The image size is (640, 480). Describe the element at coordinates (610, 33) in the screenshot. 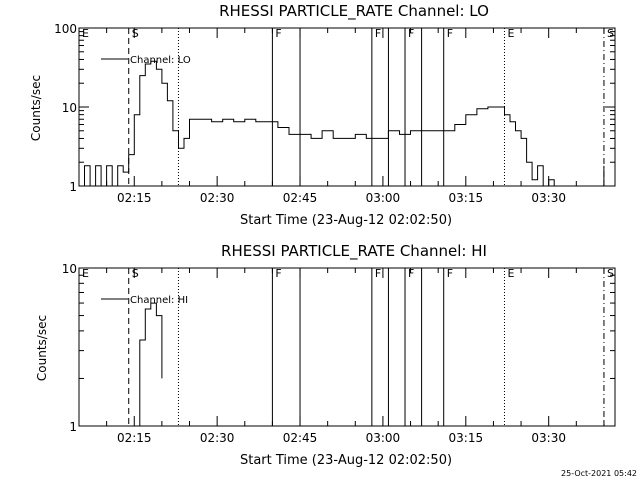

I see `event-marker-label-lo-11: S` at that location.